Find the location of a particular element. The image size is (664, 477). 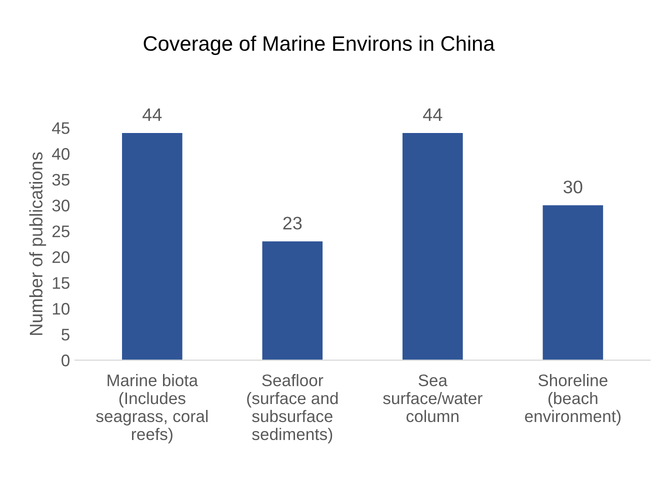

x-tick-label: Marine biota (Includes seagrass, coral reefs) is located at coordinates (152, 409).